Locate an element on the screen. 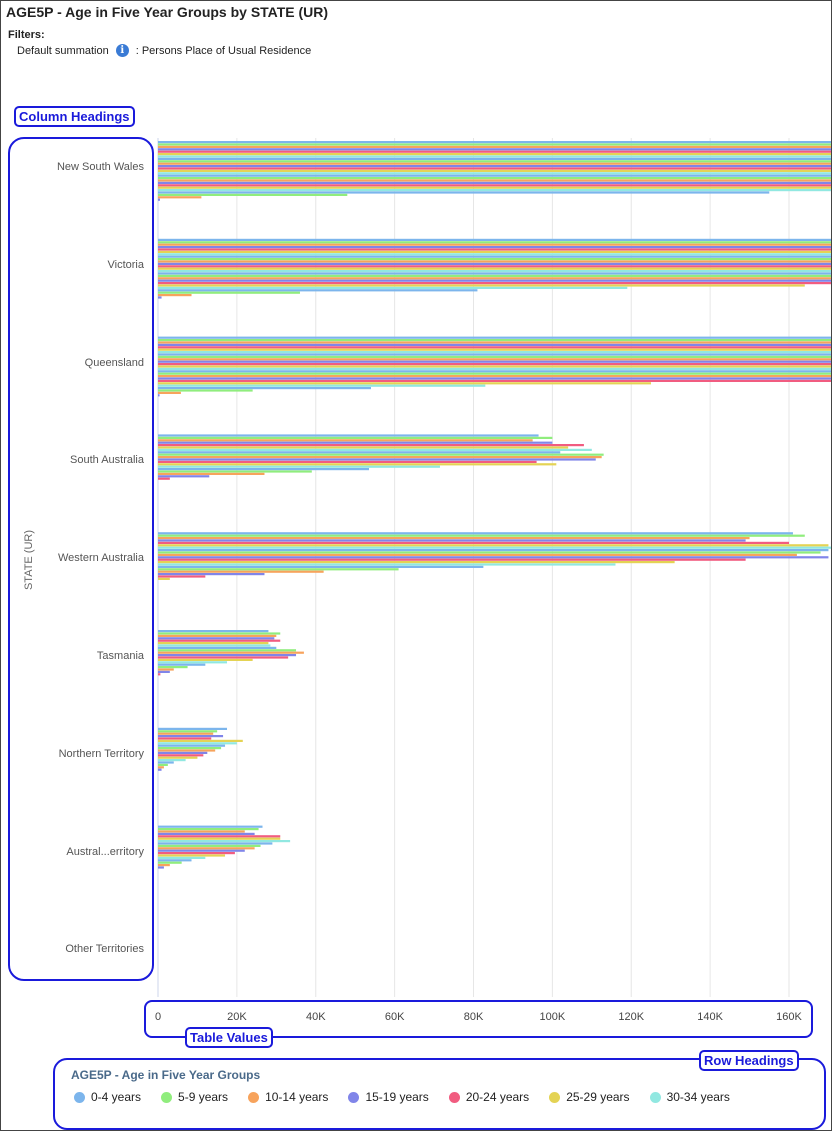 This screenshot has width=832, height=1131. info-icon: i is located at coordinates (122, 50).